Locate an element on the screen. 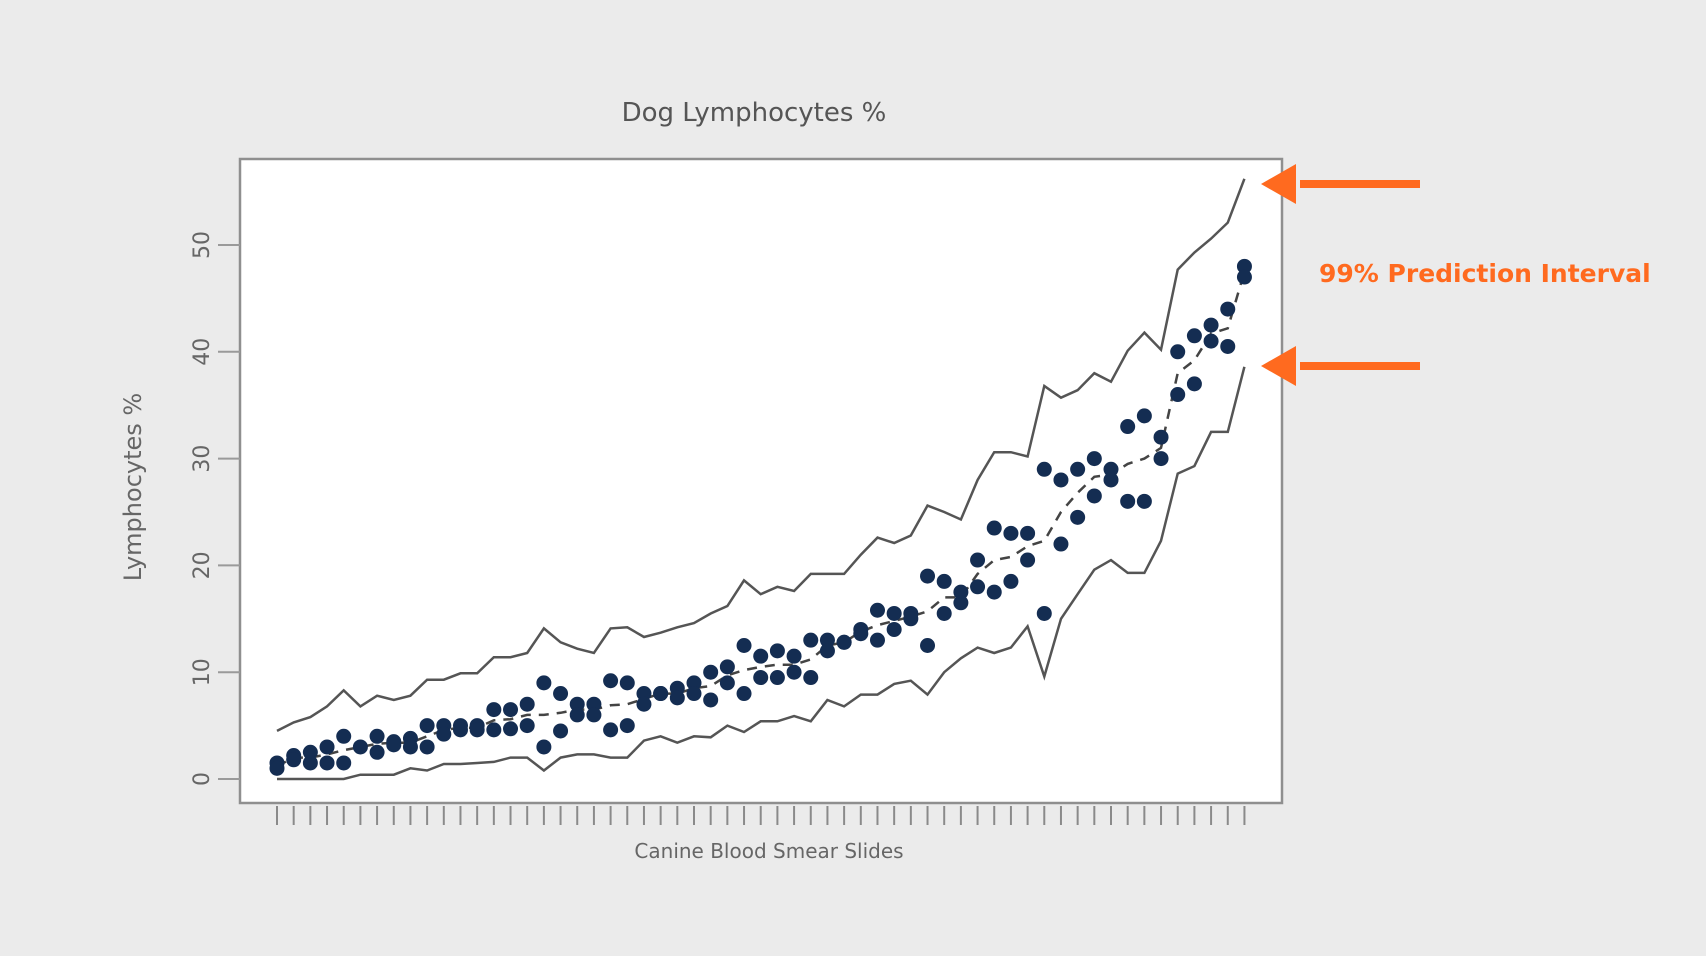 This screenshot has width=1706, height=956. arrow-upper-icon is located at coordinates (1340, 184).